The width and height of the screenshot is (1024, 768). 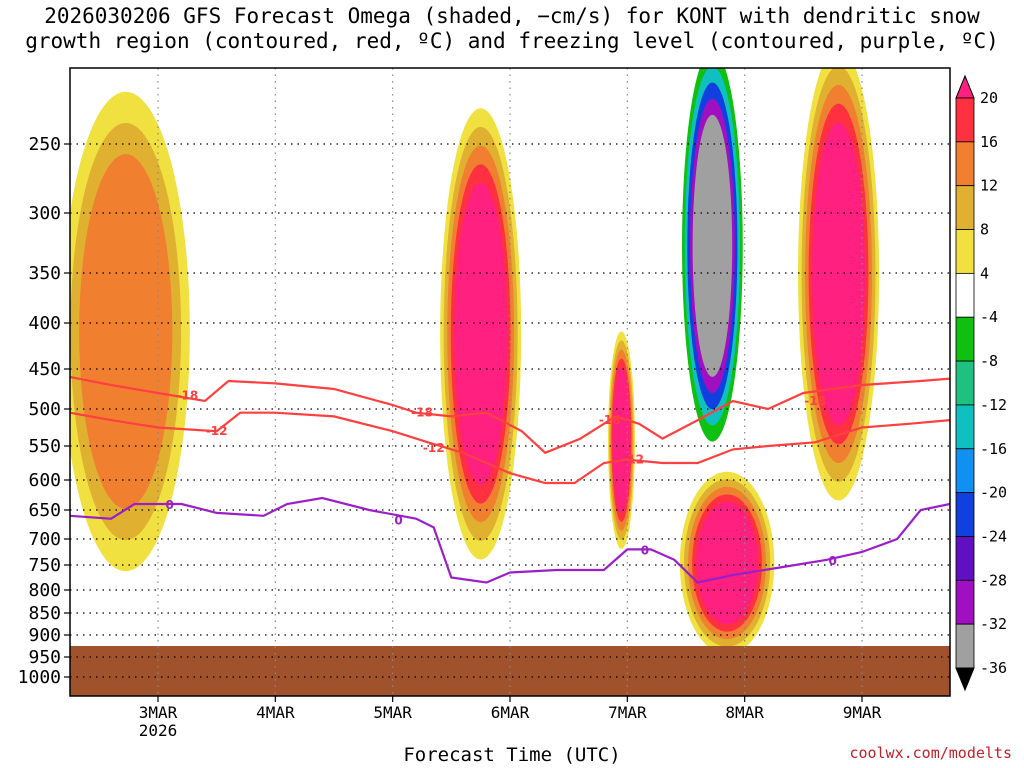 I want to click on contour--12C, so click(x=510, y=448).